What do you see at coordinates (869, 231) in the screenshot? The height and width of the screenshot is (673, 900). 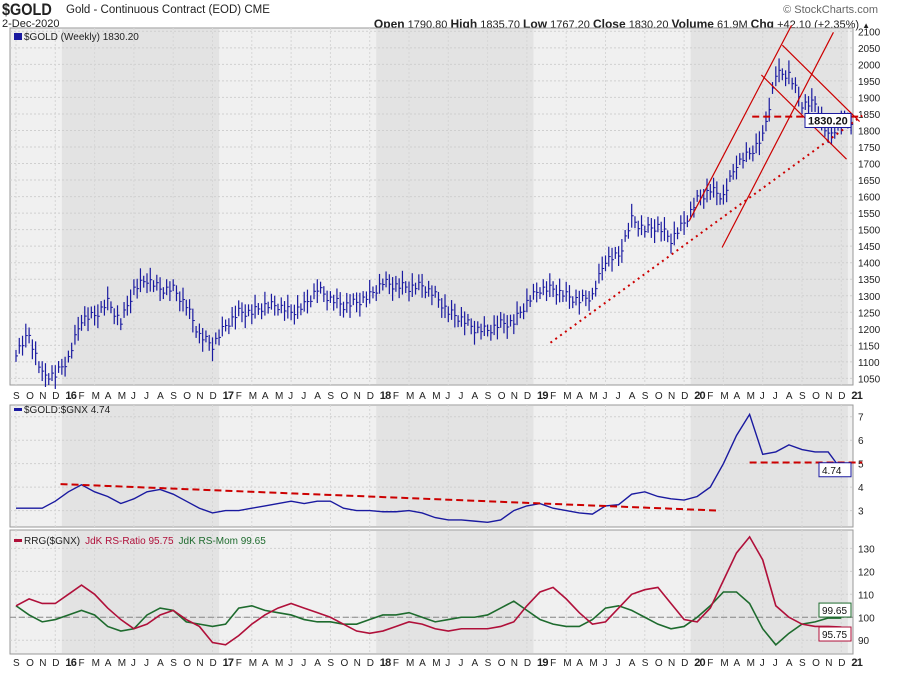 I see `y-tick-label: 1500` at bounding box center [869, 231].